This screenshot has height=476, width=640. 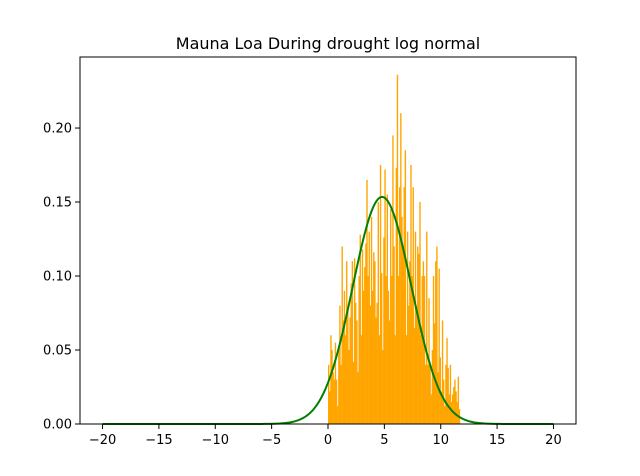 I want to click on y-tick-label: 0.10, so click(x=57, y=277).